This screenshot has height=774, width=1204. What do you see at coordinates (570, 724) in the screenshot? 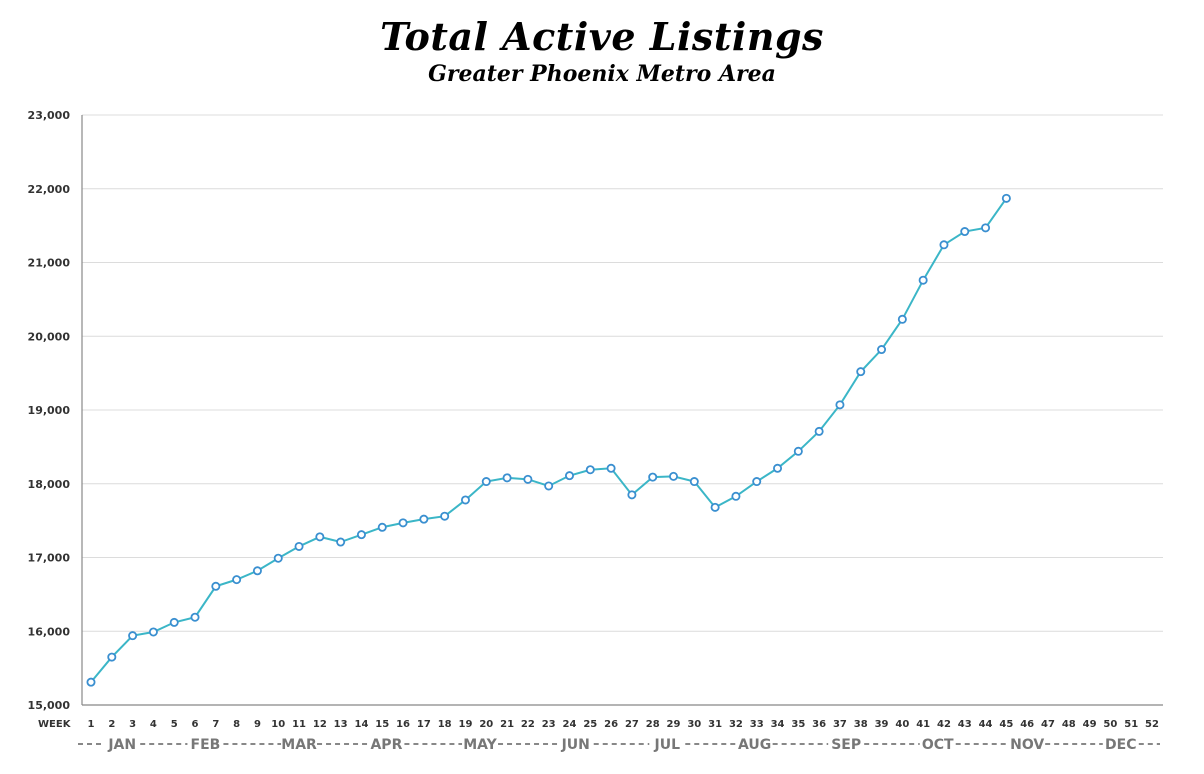
I see `x-tick-label: 24` at bounding box center [570, 724].